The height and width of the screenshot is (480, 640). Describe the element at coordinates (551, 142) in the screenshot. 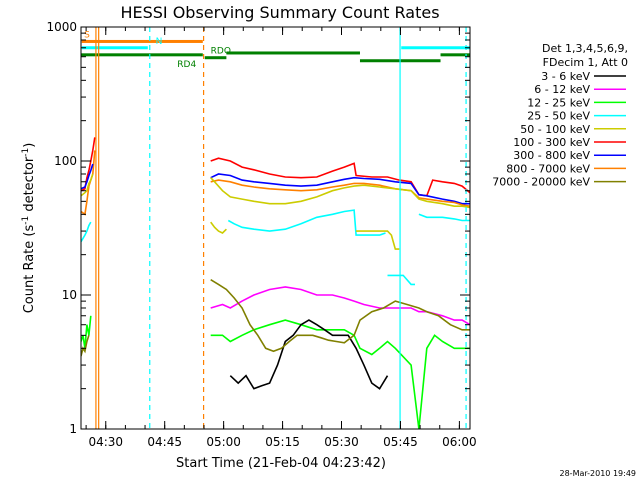

I see `legend-label-100-300-kev: 100 - 300 keV` at that location.